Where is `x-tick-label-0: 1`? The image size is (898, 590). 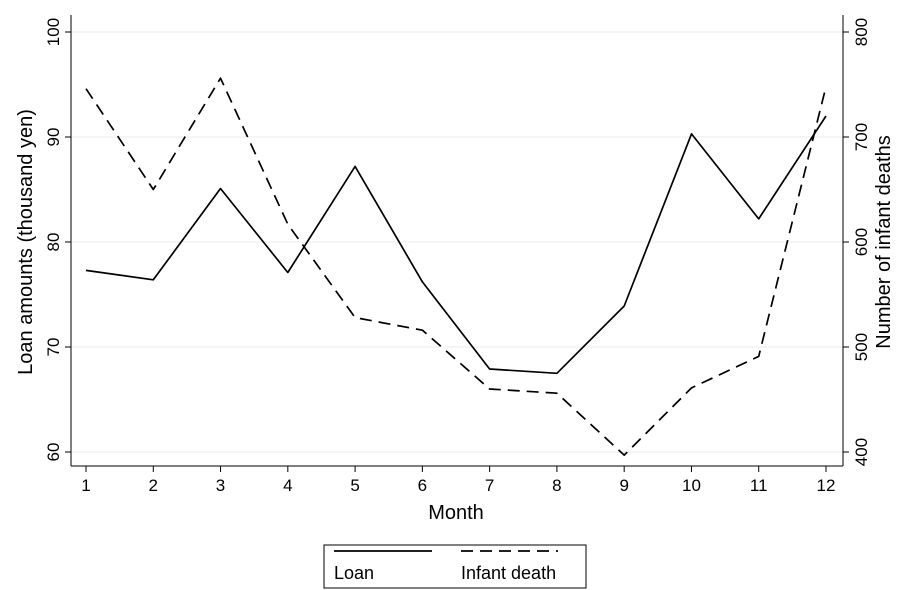
x-tick-label-0: 1 is located at coordinates (85, 485).